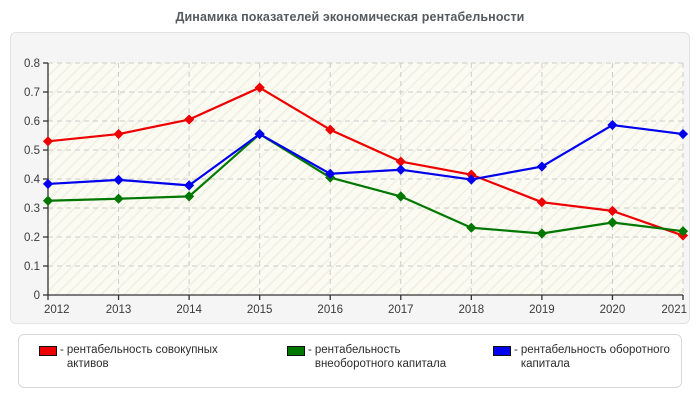  Describe the element at coordinates (32, 122) in the screenshot. I see `y-tick-label: 0.6` at that location.